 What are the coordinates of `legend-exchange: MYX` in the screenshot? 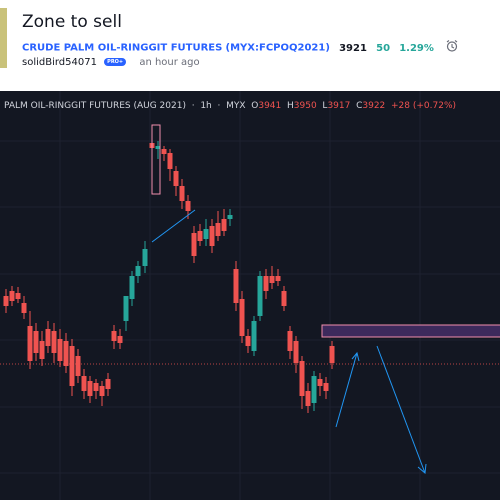 It's located at (236, 106).